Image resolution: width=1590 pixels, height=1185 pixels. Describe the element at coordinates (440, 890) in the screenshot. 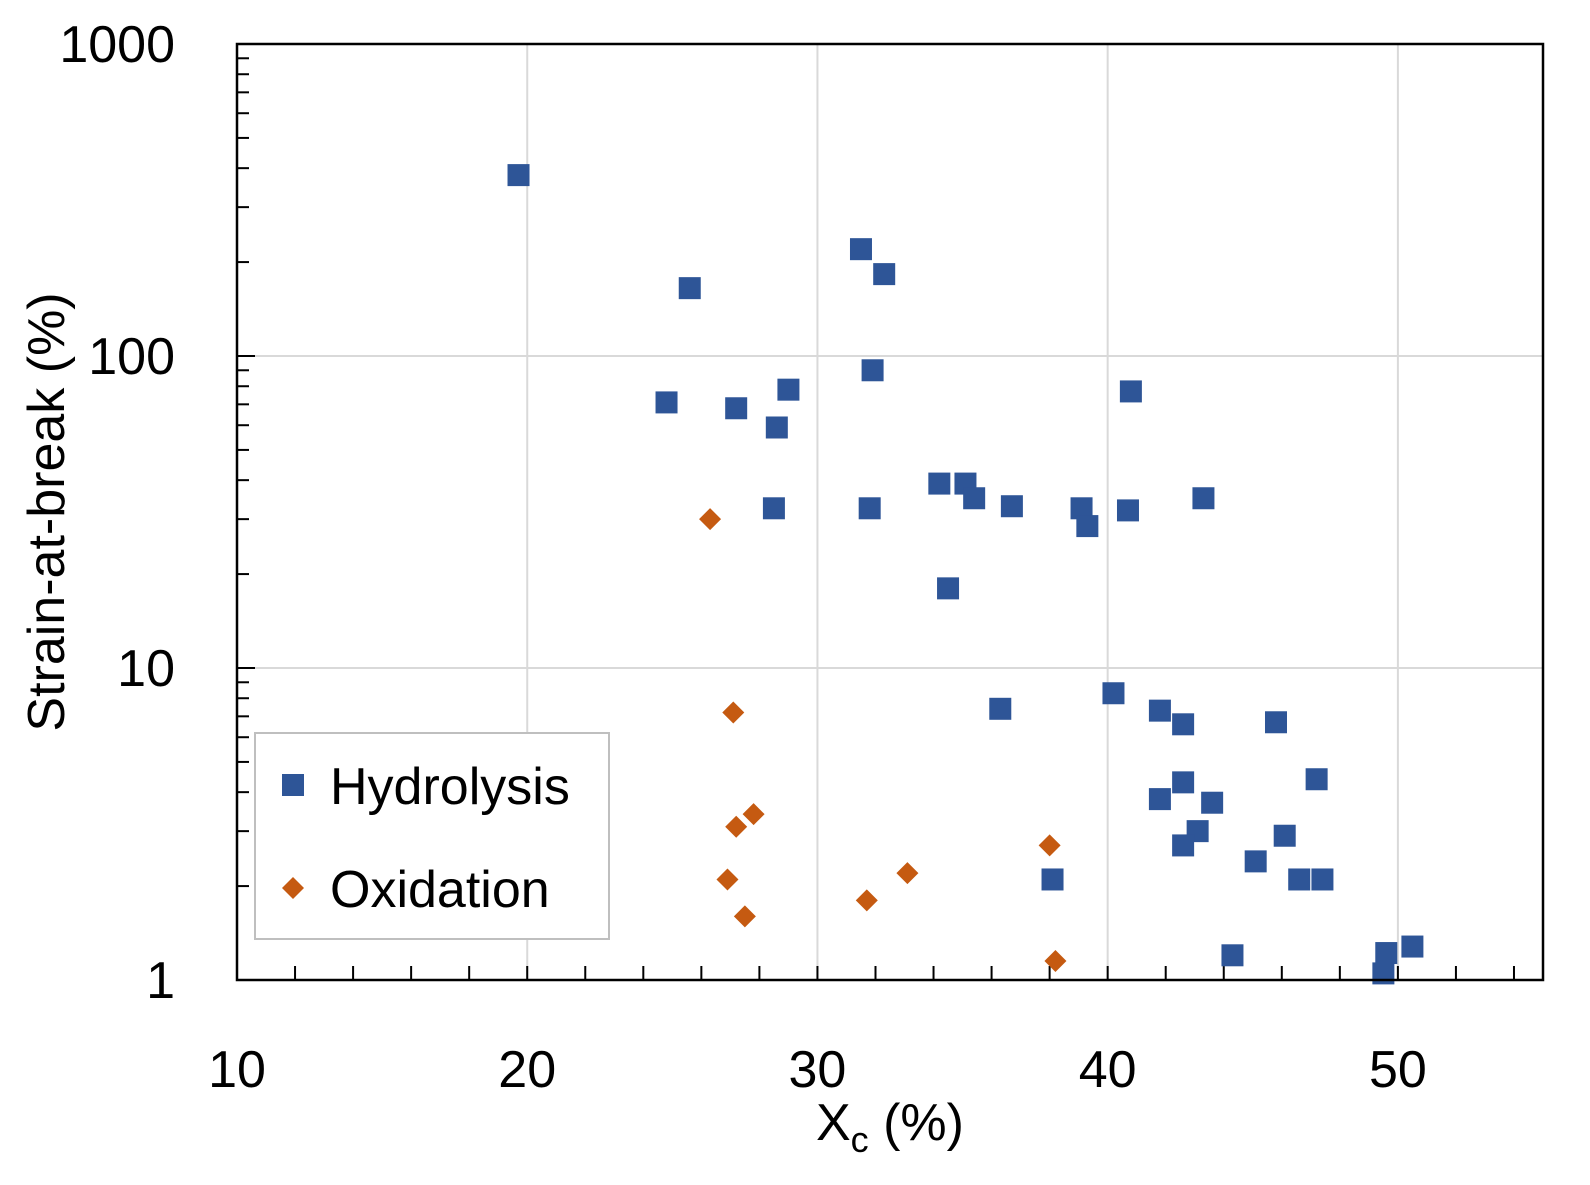

I see `legend-label: Oxidation` at that location.